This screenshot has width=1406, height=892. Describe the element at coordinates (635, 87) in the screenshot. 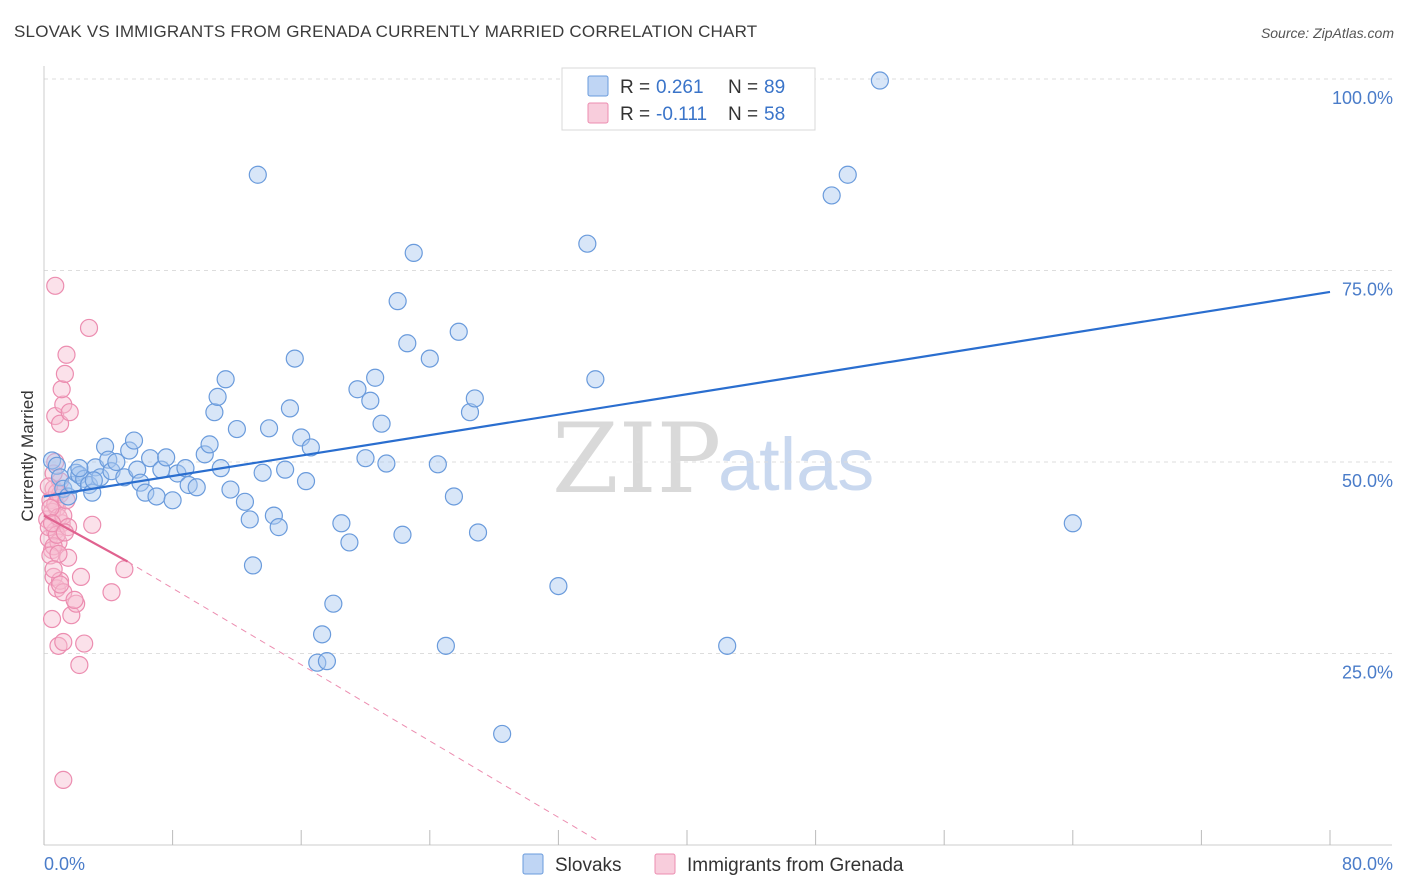

I see `legend-r-label-1: R =` at that location.